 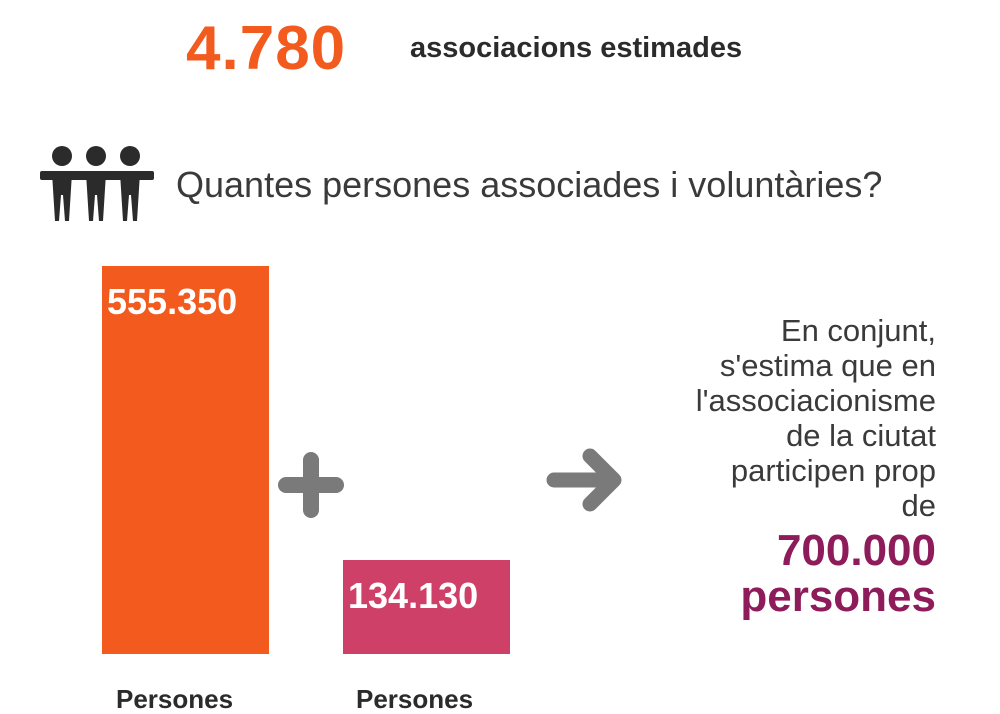 What do you see at coordinates (858, 330) in the screenshot?
I see `summary-line: En conjunt,` at bounding box center [858, 330].